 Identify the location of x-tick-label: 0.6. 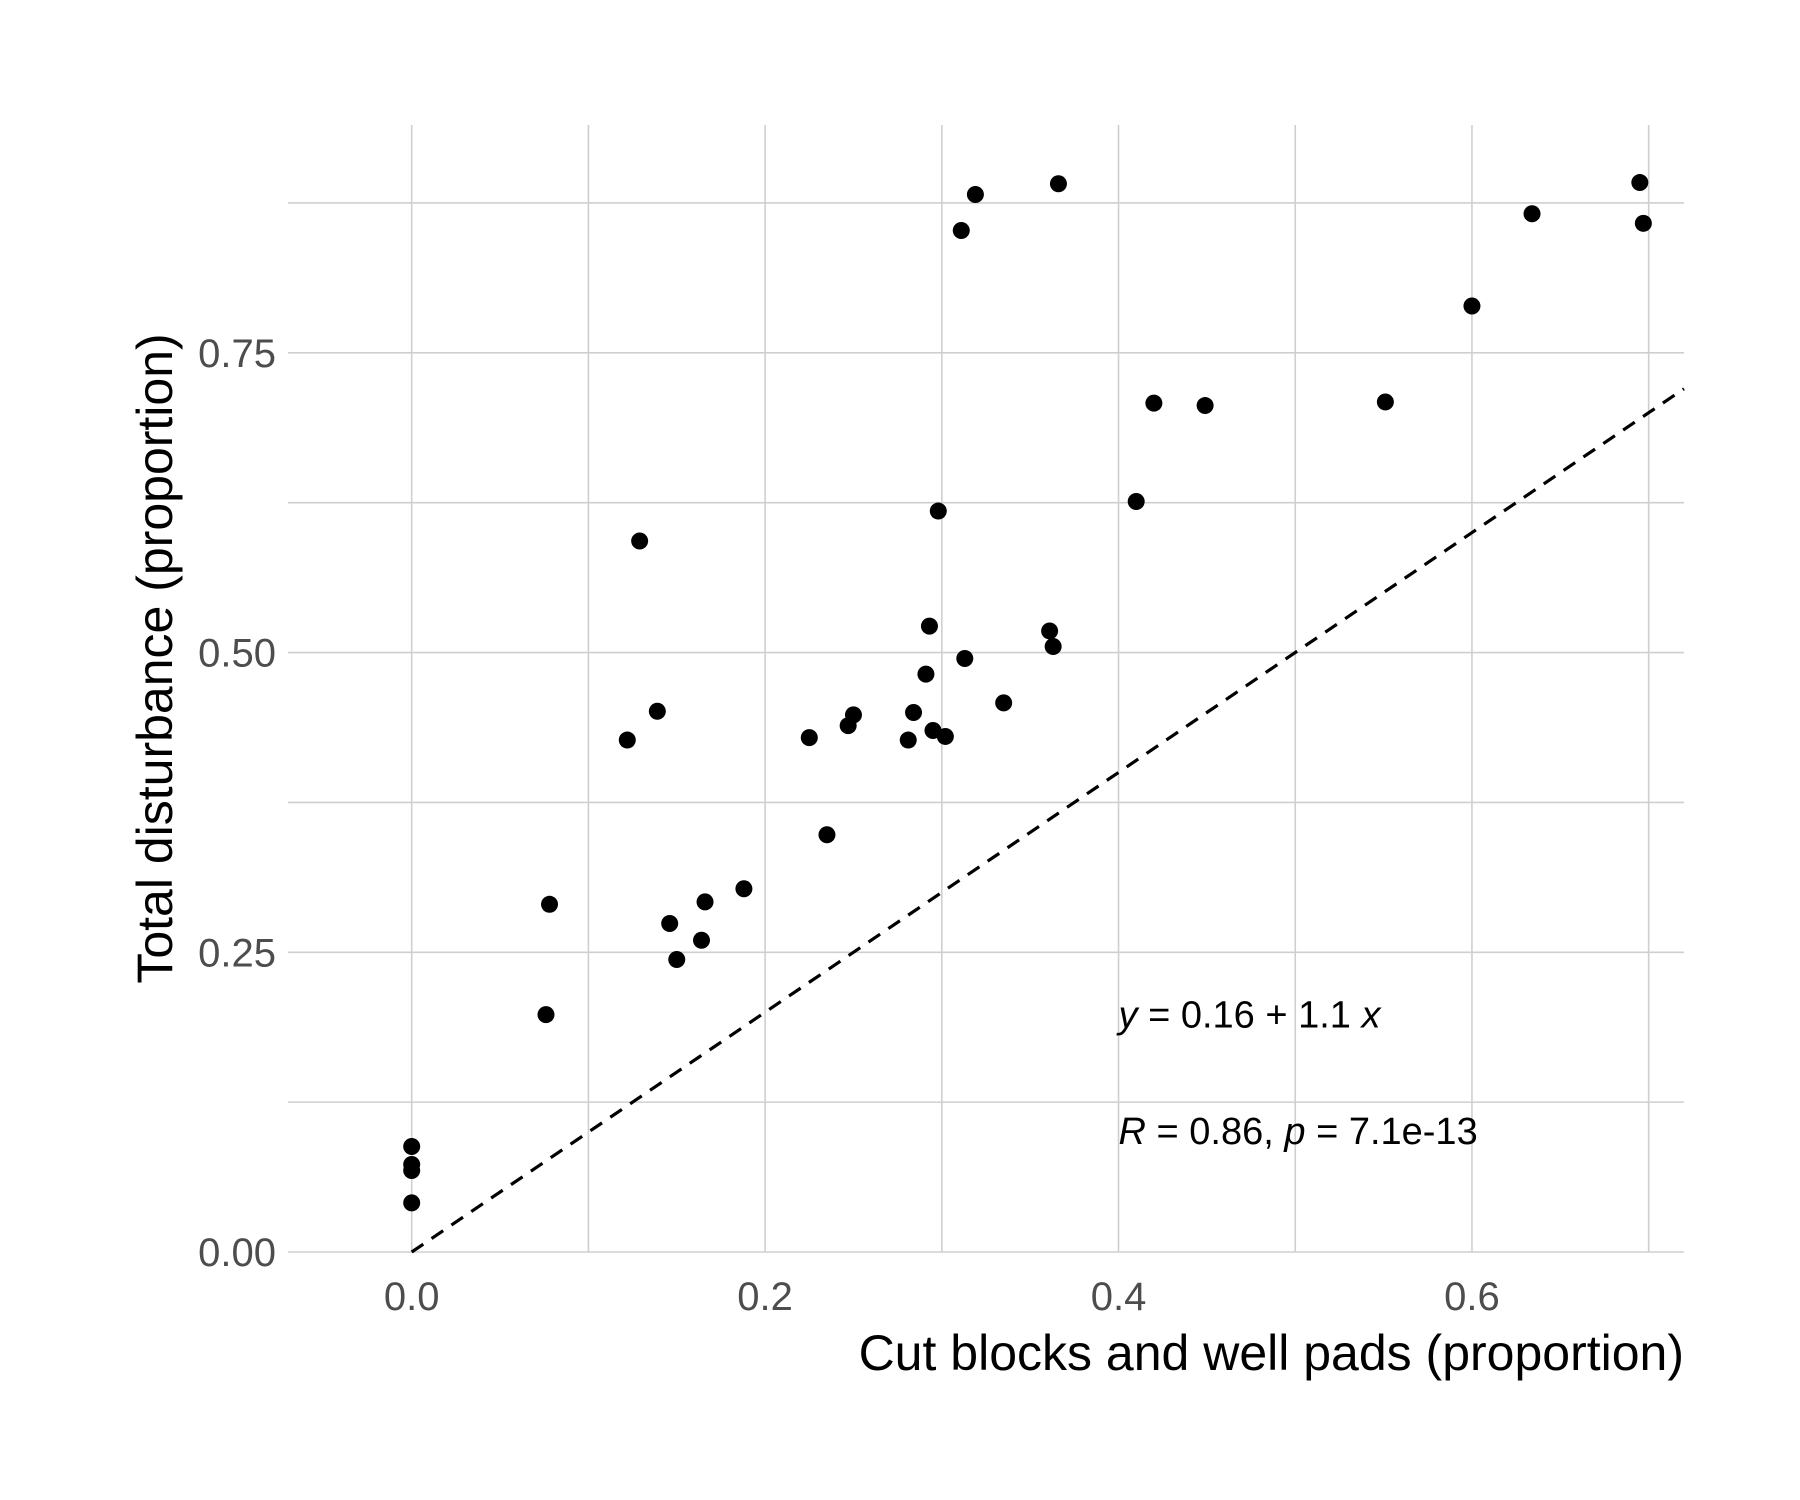
(1472, 1297).